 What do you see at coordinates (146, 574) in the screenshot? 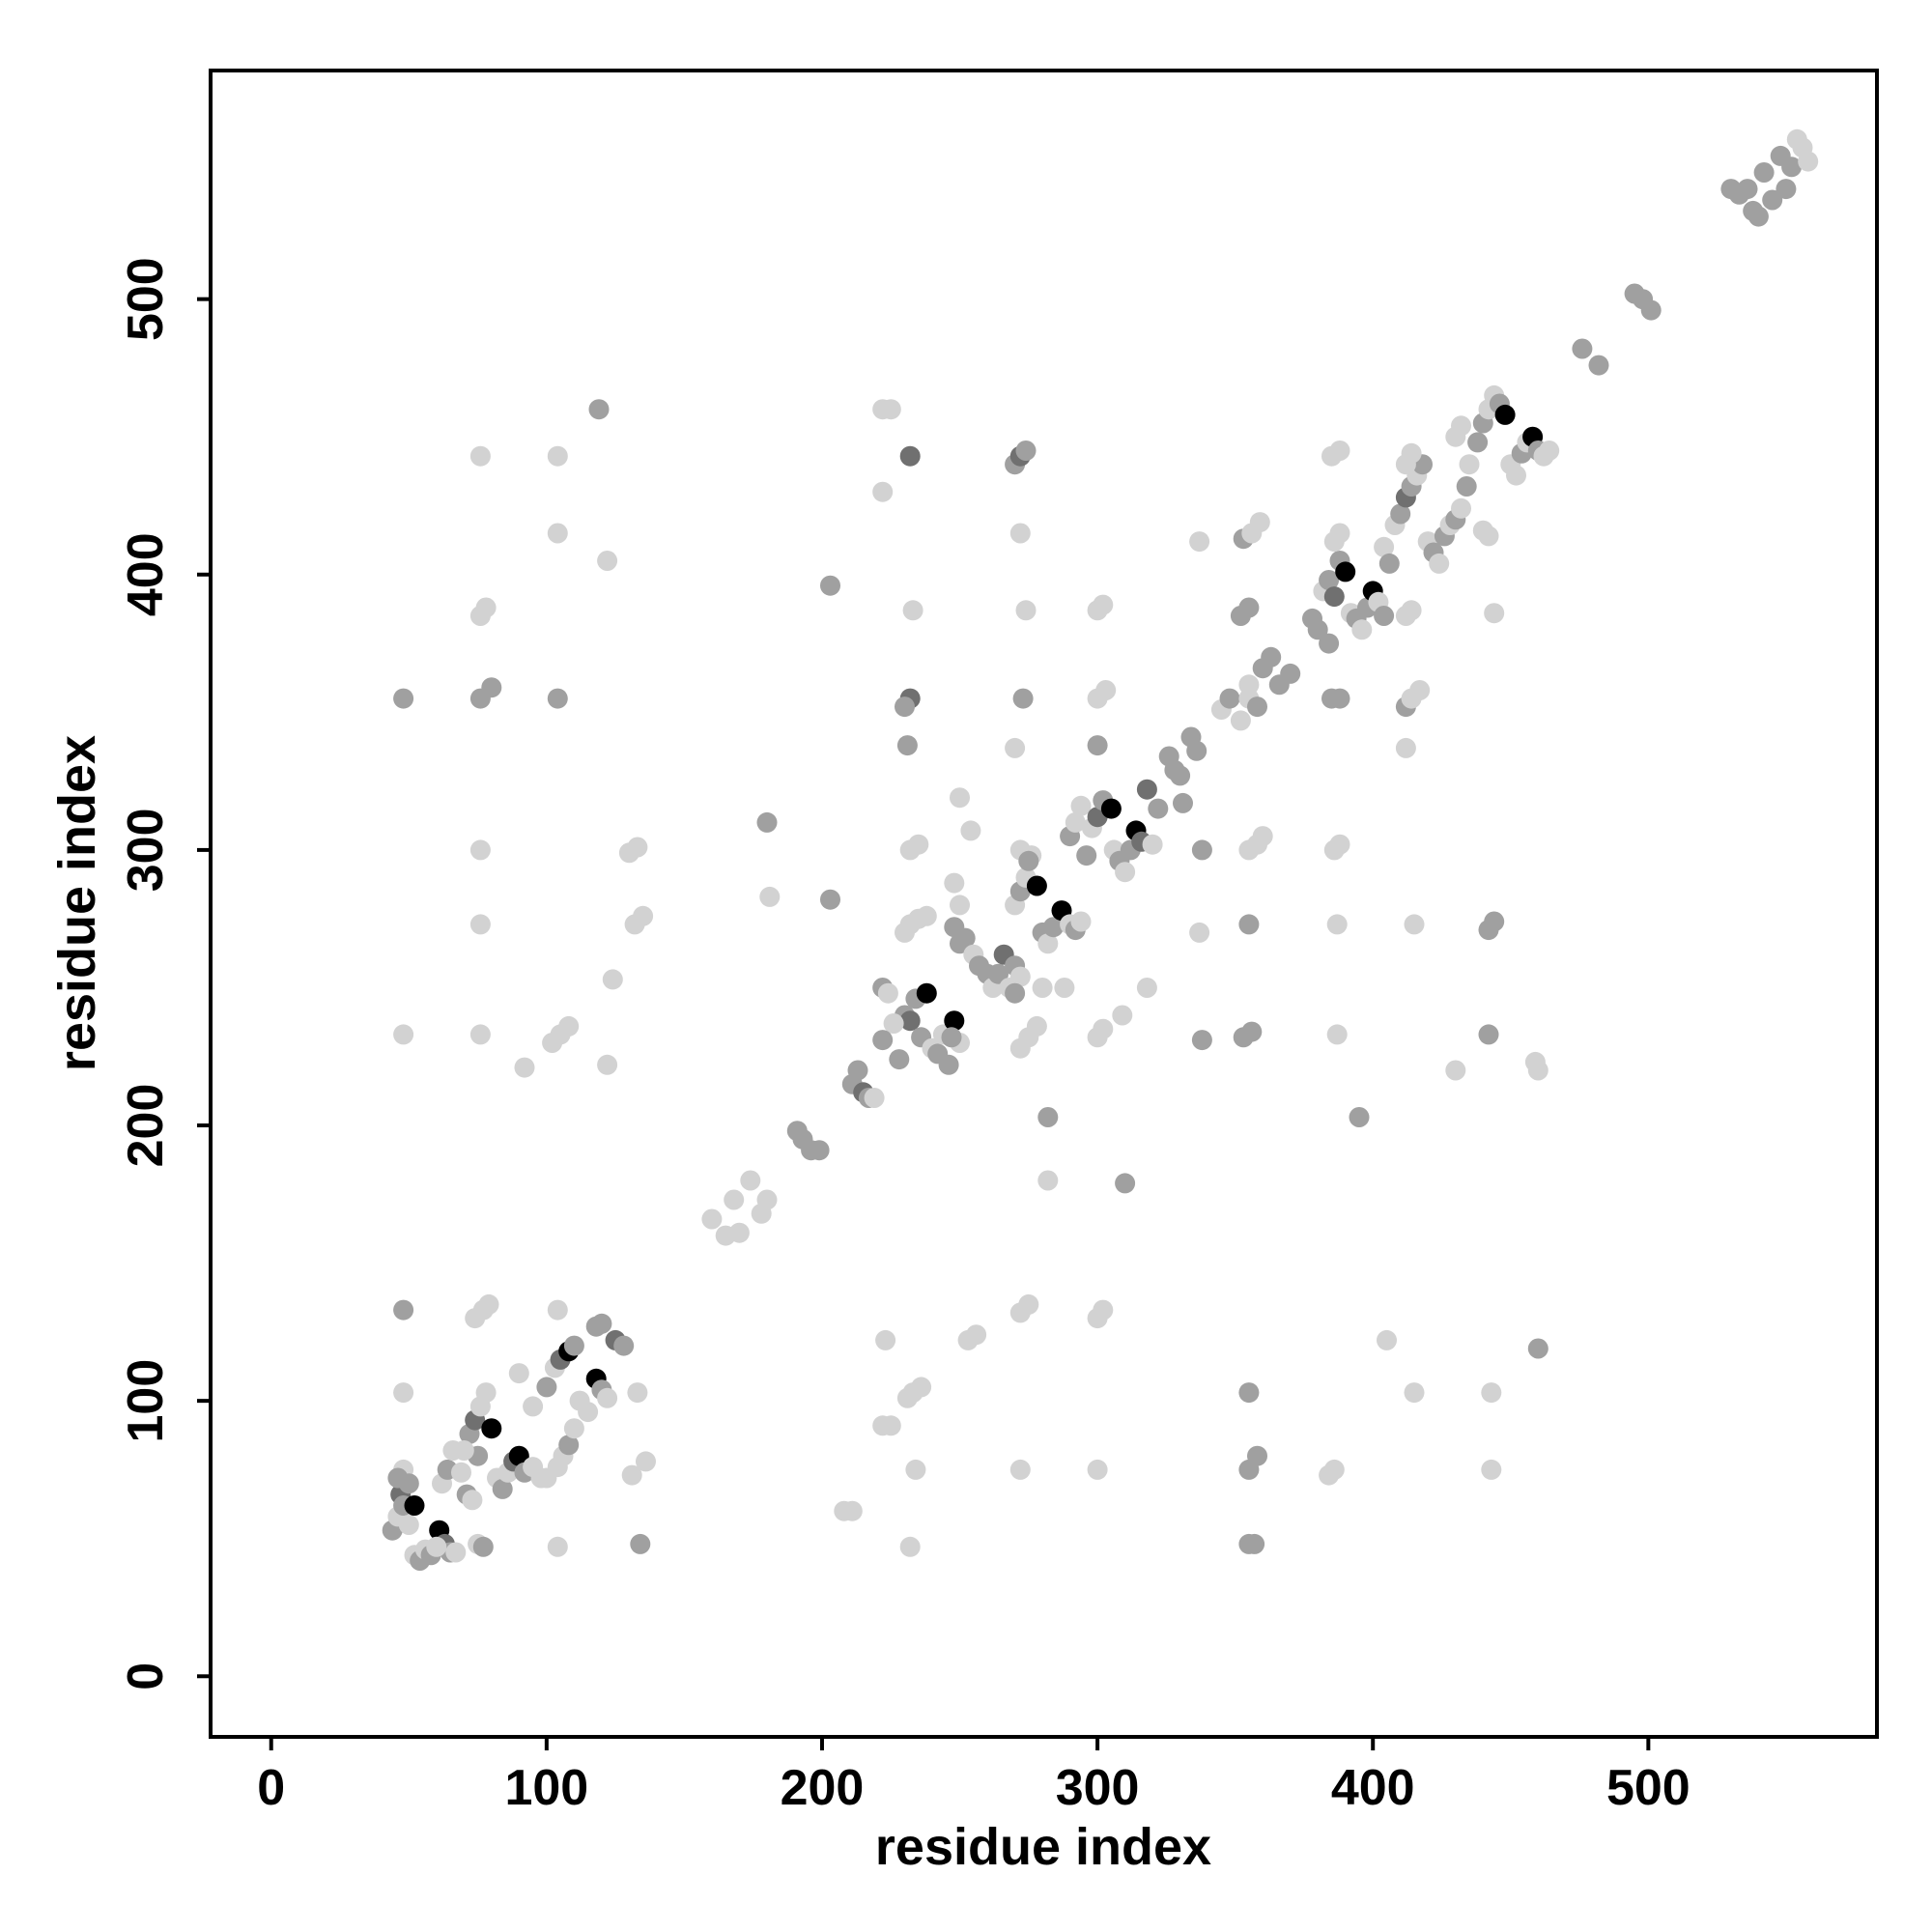
I see `y-tick-label: 400` at bounding box center [146, 574].